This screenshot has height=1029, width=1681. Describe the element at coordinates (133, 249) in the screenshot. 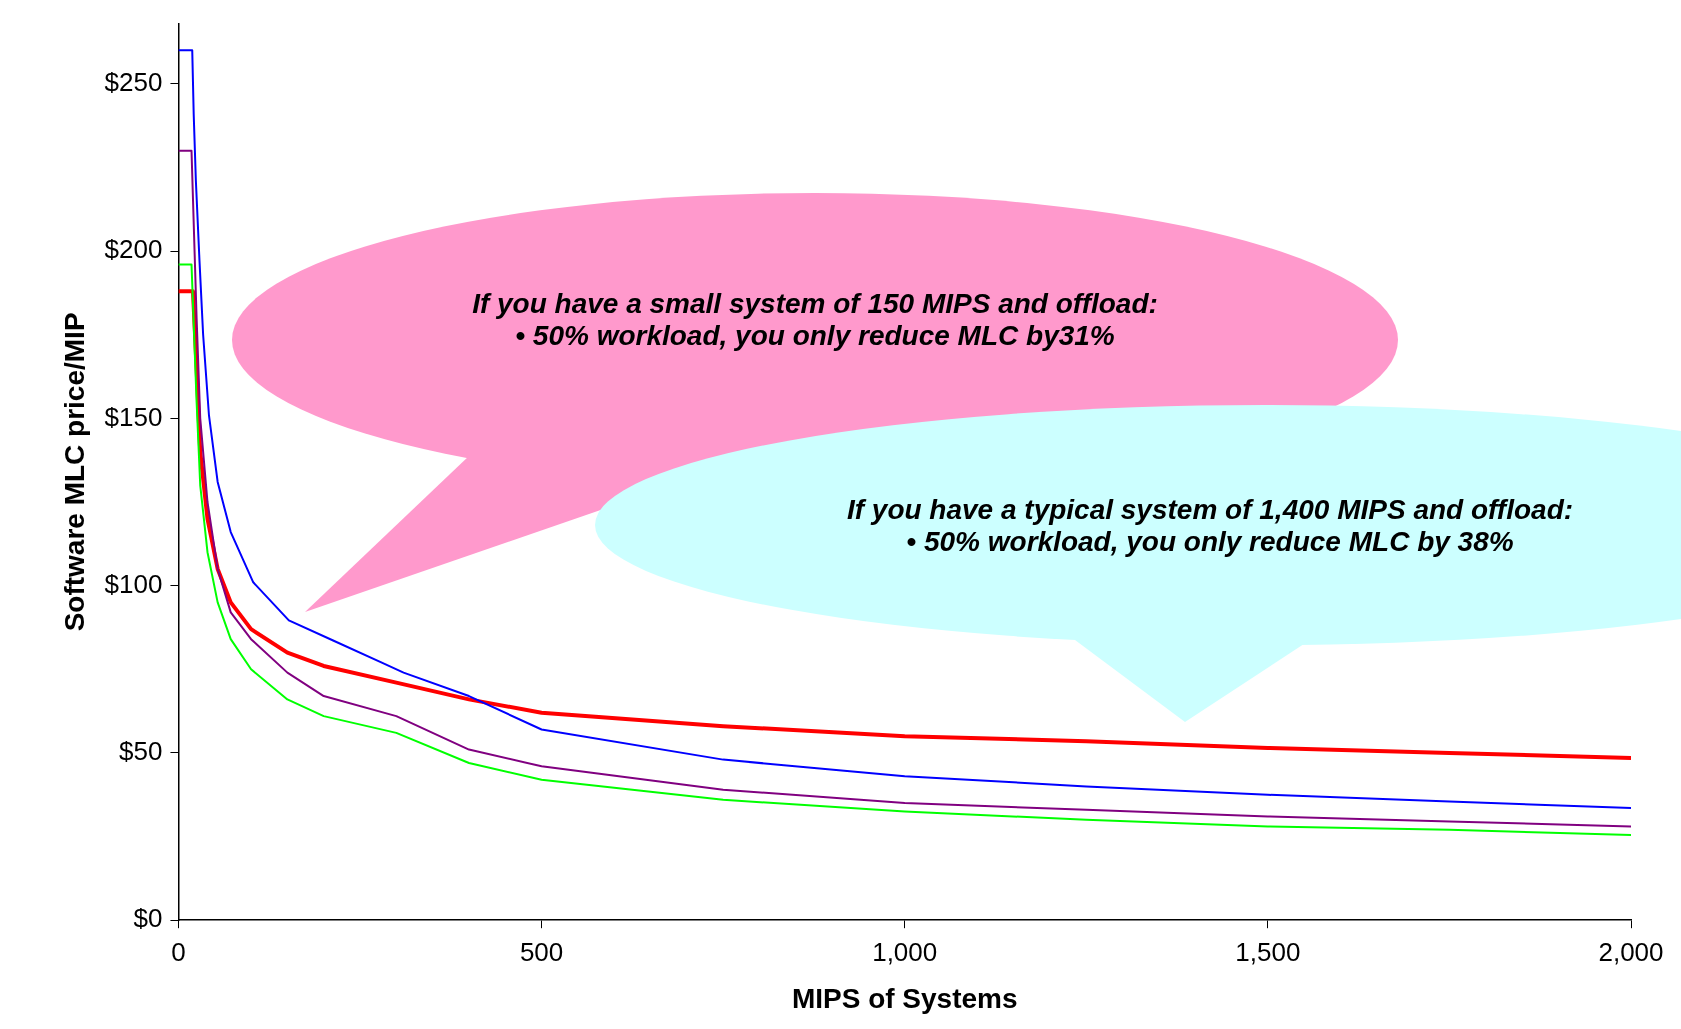

I see `y-tick-label: $200` at that location.